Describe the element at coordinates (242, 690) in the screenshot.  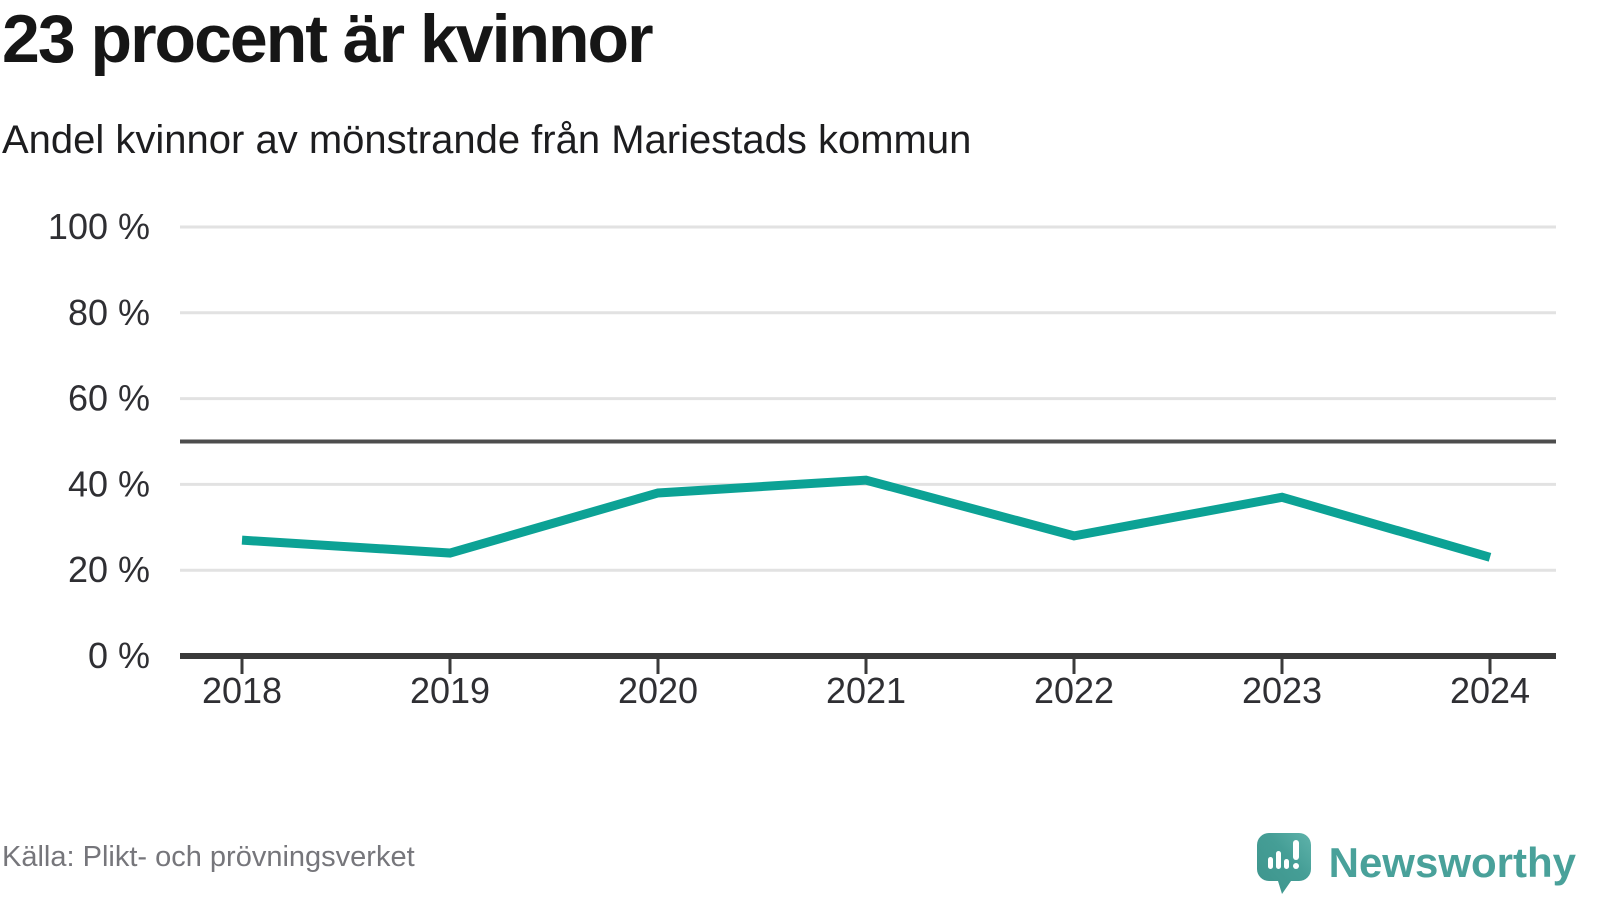
I see `x-tick-label: 2018` at that location.